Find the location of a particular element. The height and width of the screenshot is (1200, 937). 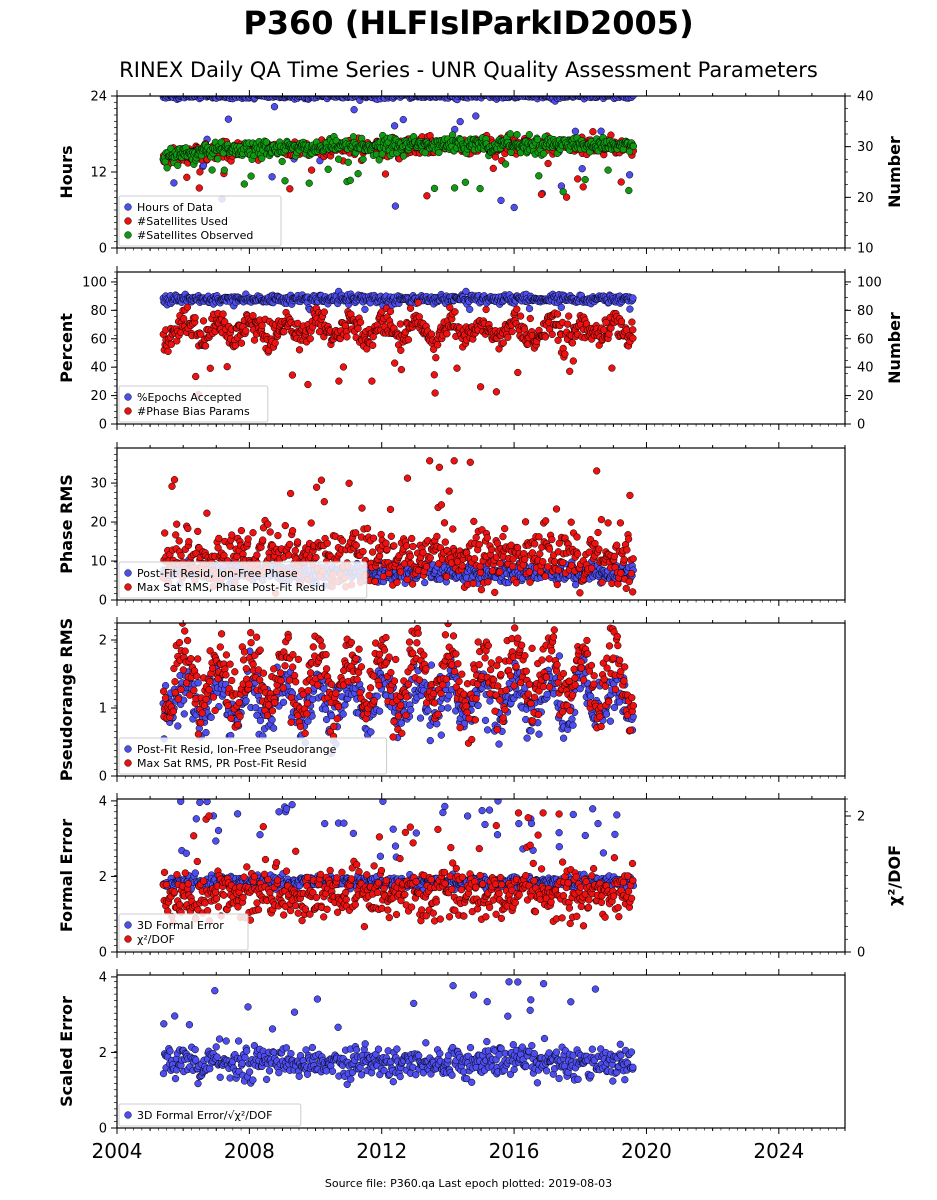

y-axis-label: Phase RMS is located at coordinates (66, 524).